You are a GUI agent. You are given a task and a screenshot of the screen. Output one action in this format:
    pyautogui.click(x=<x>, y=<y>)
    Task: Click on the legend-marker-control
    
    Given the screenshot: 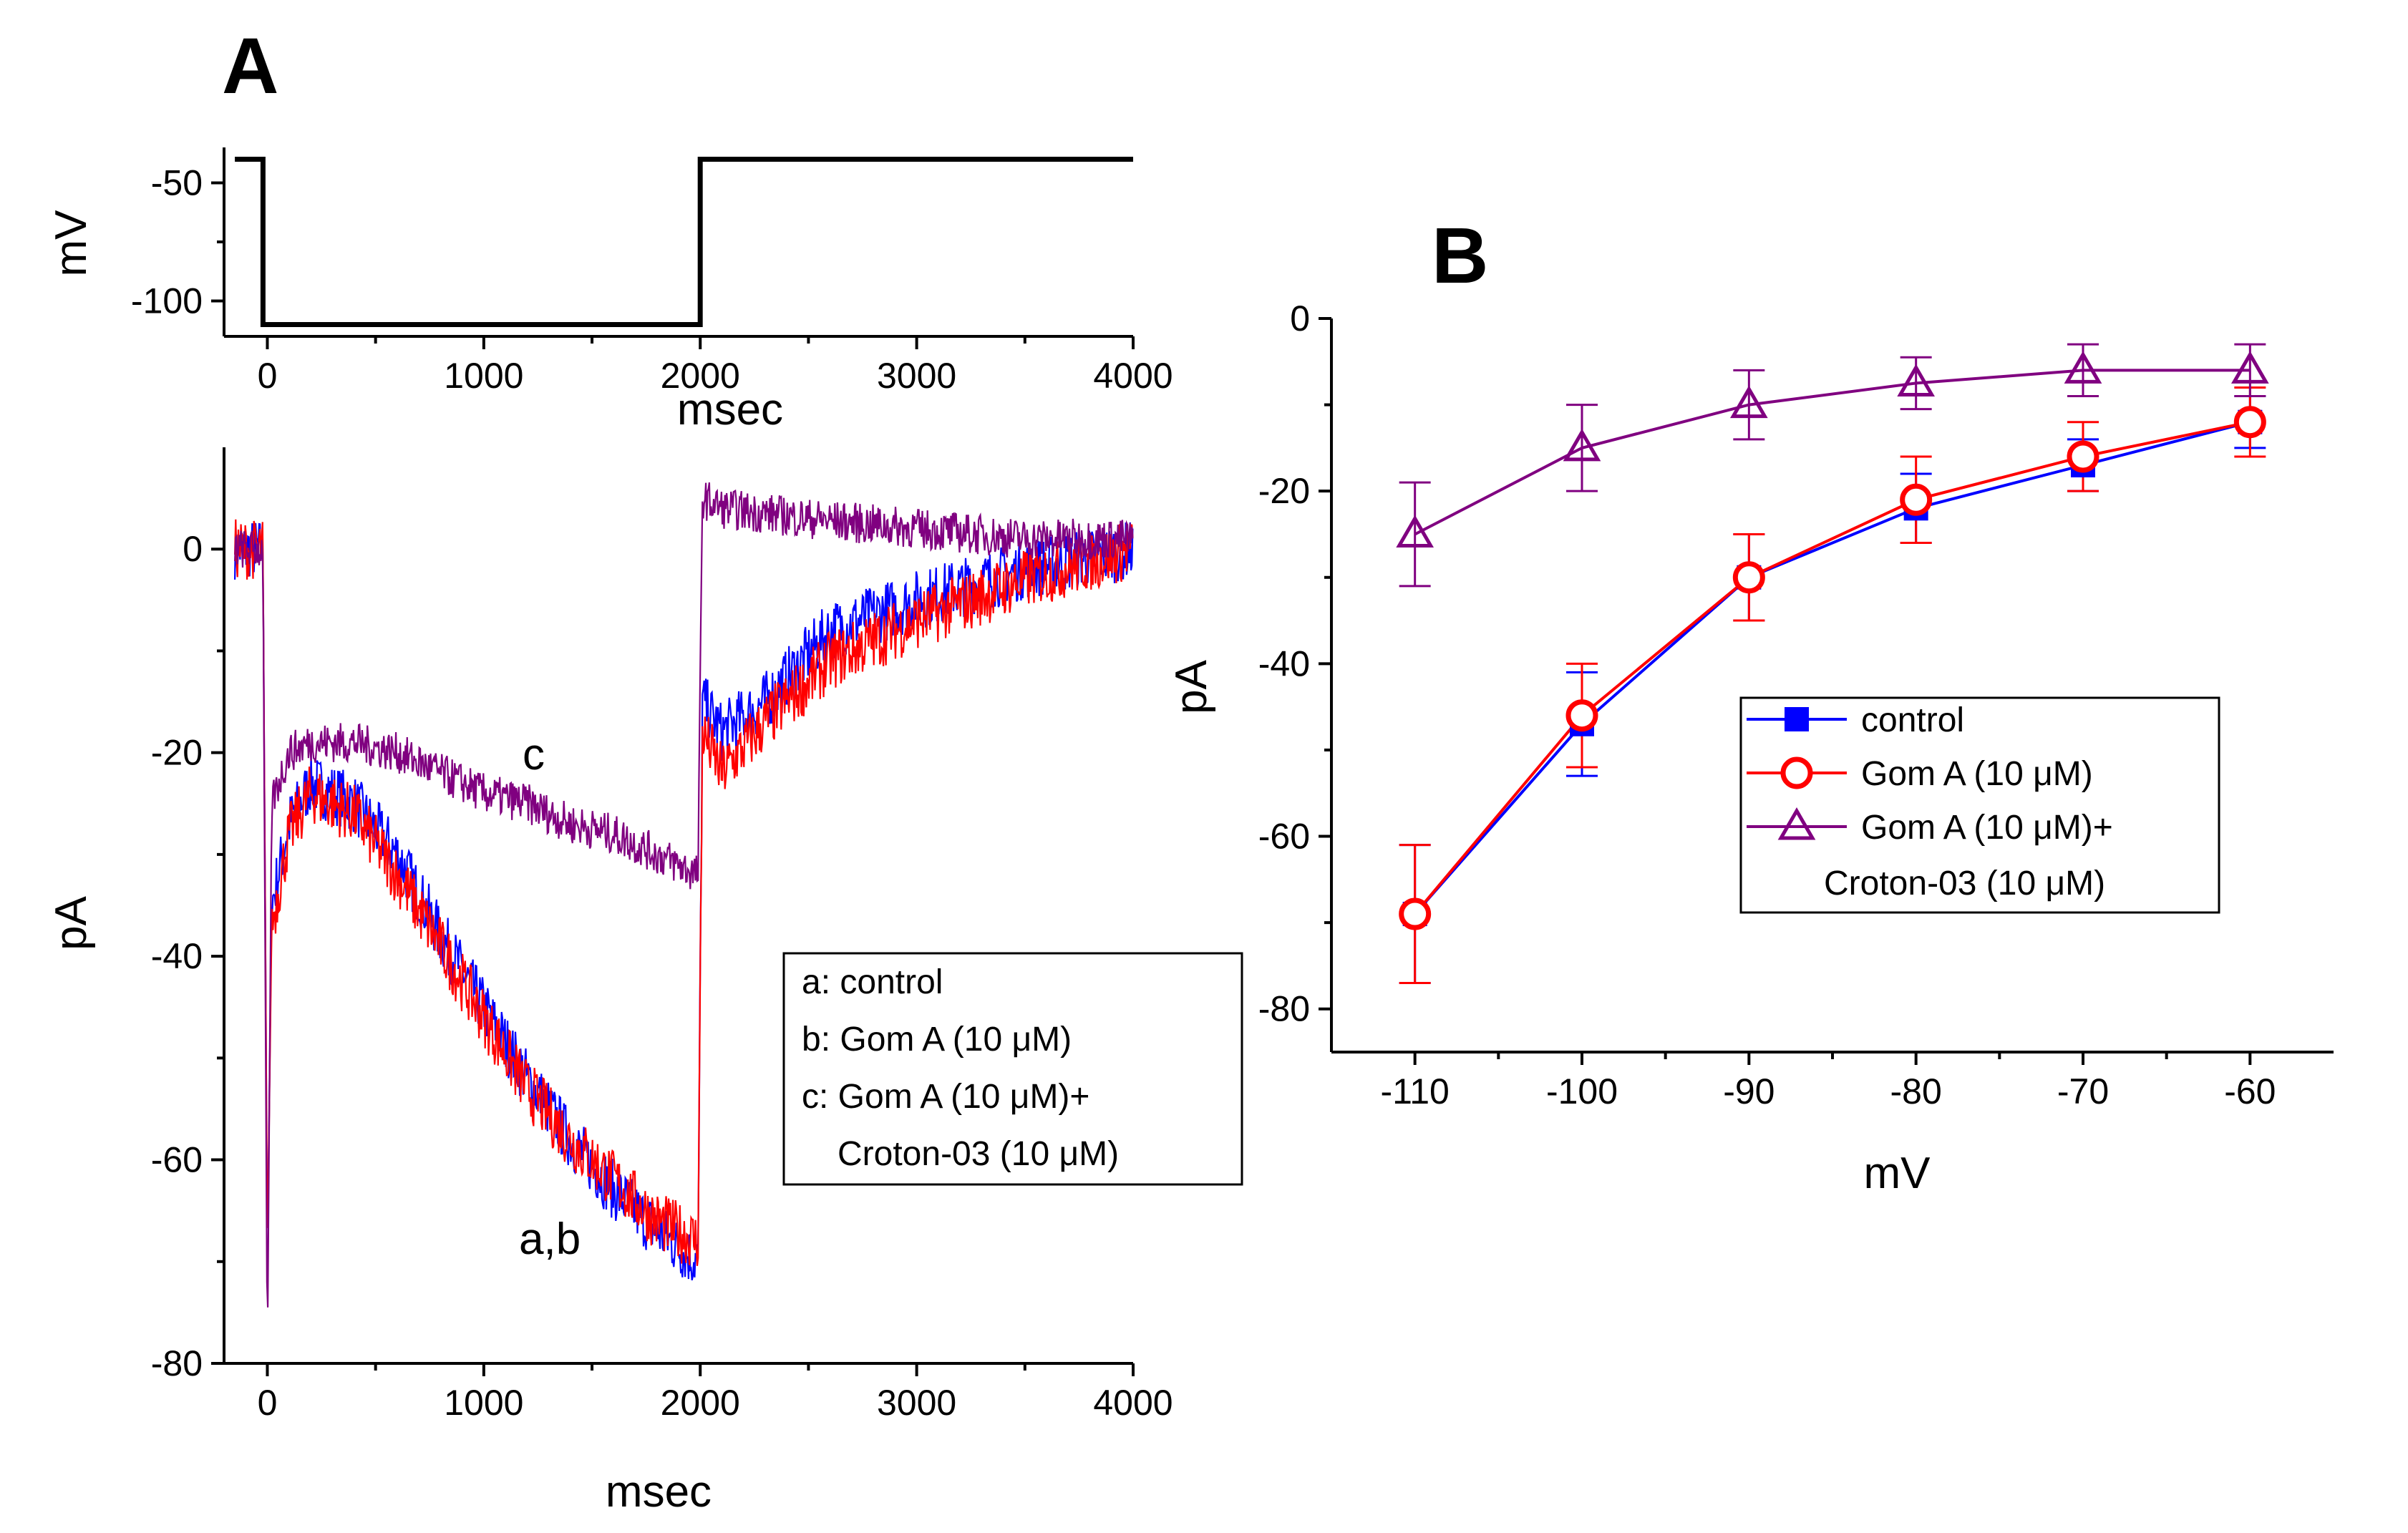 What is the action you would take?
    pyautogui.click(x=1797, y=719)
    